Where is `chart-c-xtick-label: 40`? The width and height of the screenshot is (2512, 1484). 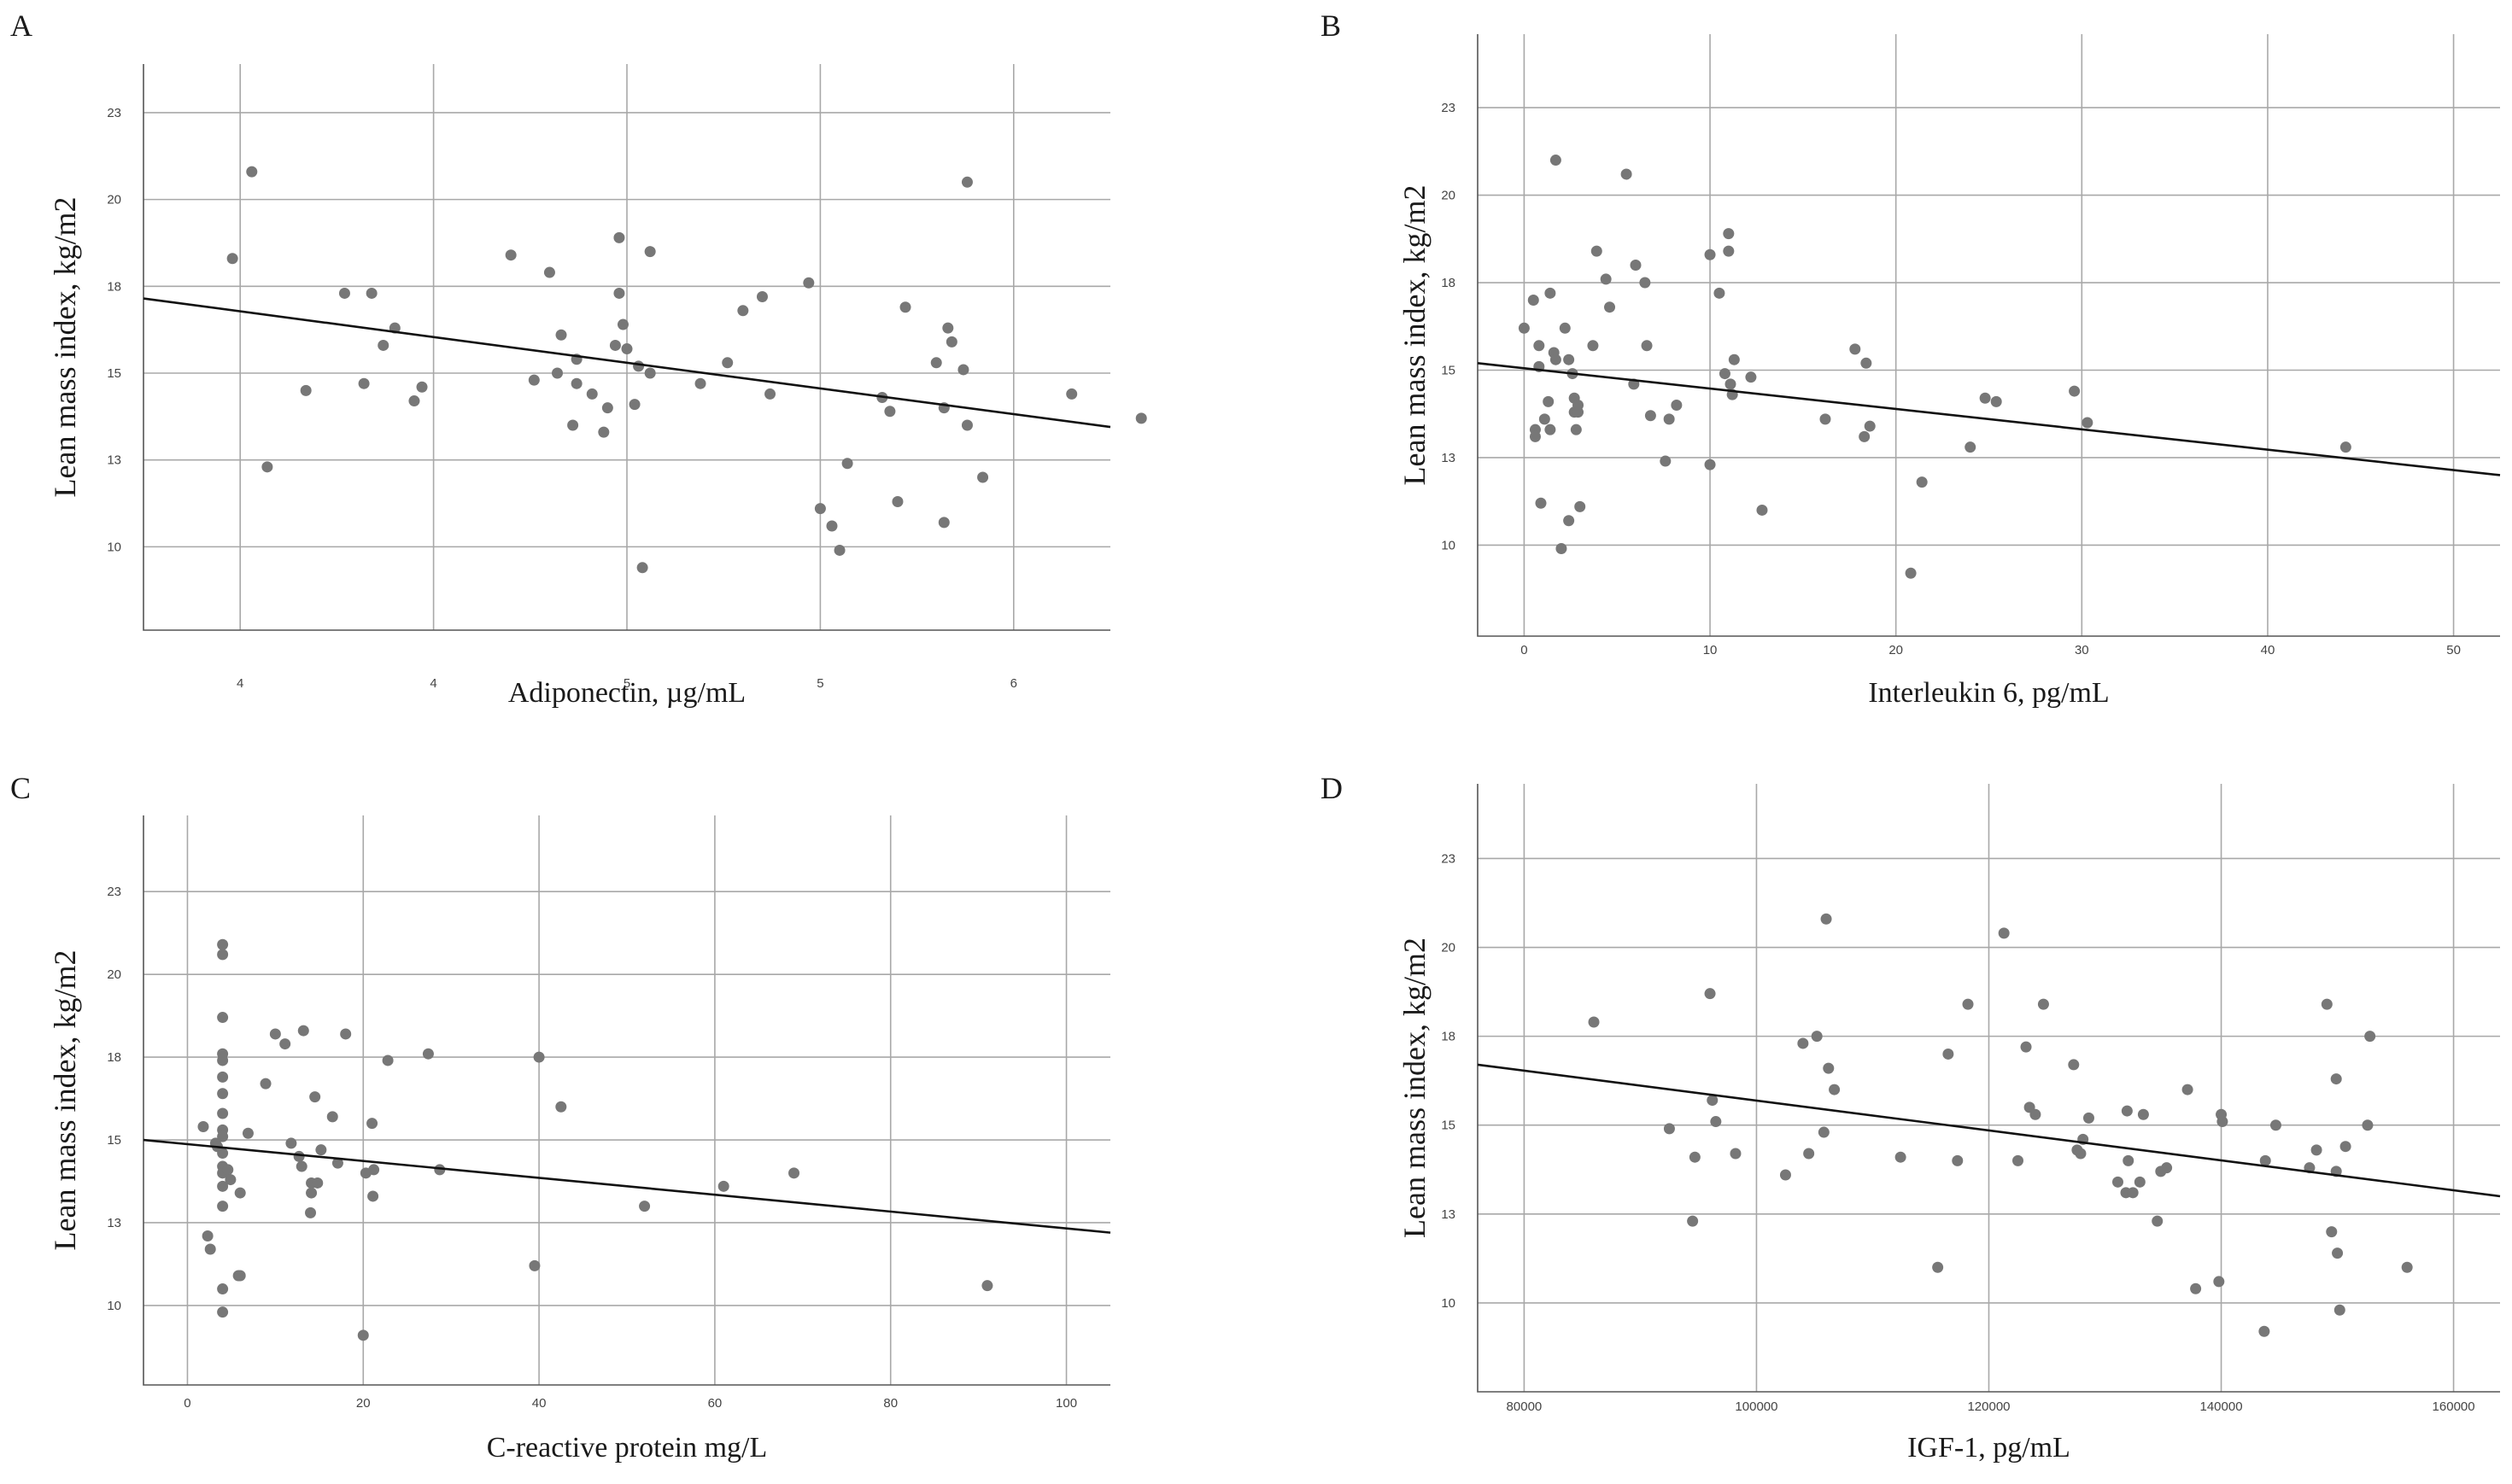
chart-c-xtick-label: 40 is located at coordinates (539, 1403).